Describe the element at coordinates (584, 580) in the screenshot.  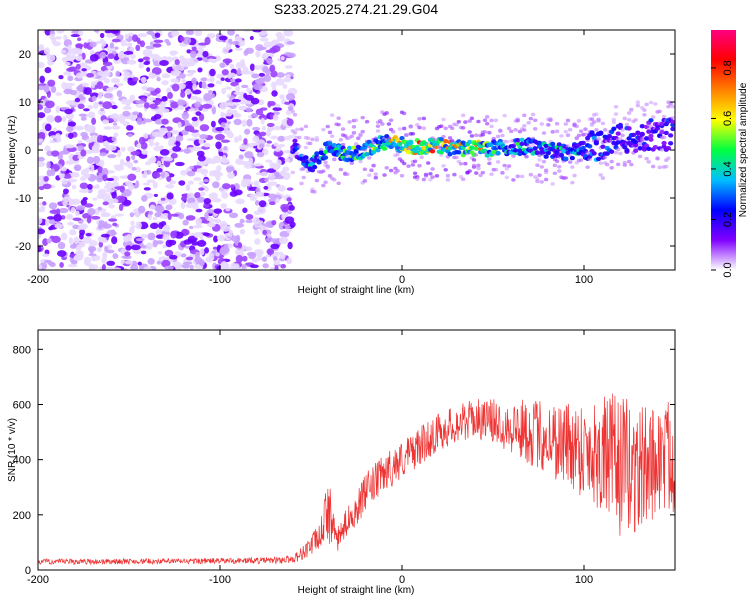
I see `snr-x-tick-label: 100` at that location.